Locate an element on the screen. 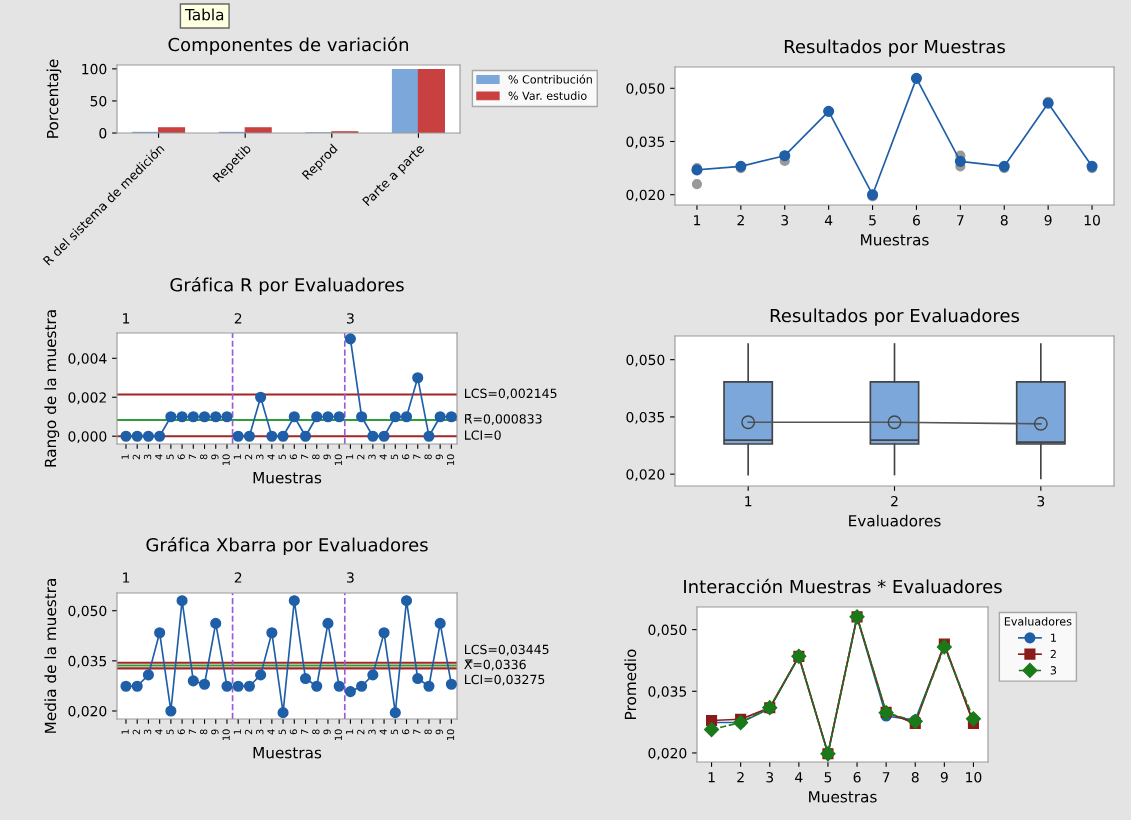  text: 1 is located at coordinates (126, 318).